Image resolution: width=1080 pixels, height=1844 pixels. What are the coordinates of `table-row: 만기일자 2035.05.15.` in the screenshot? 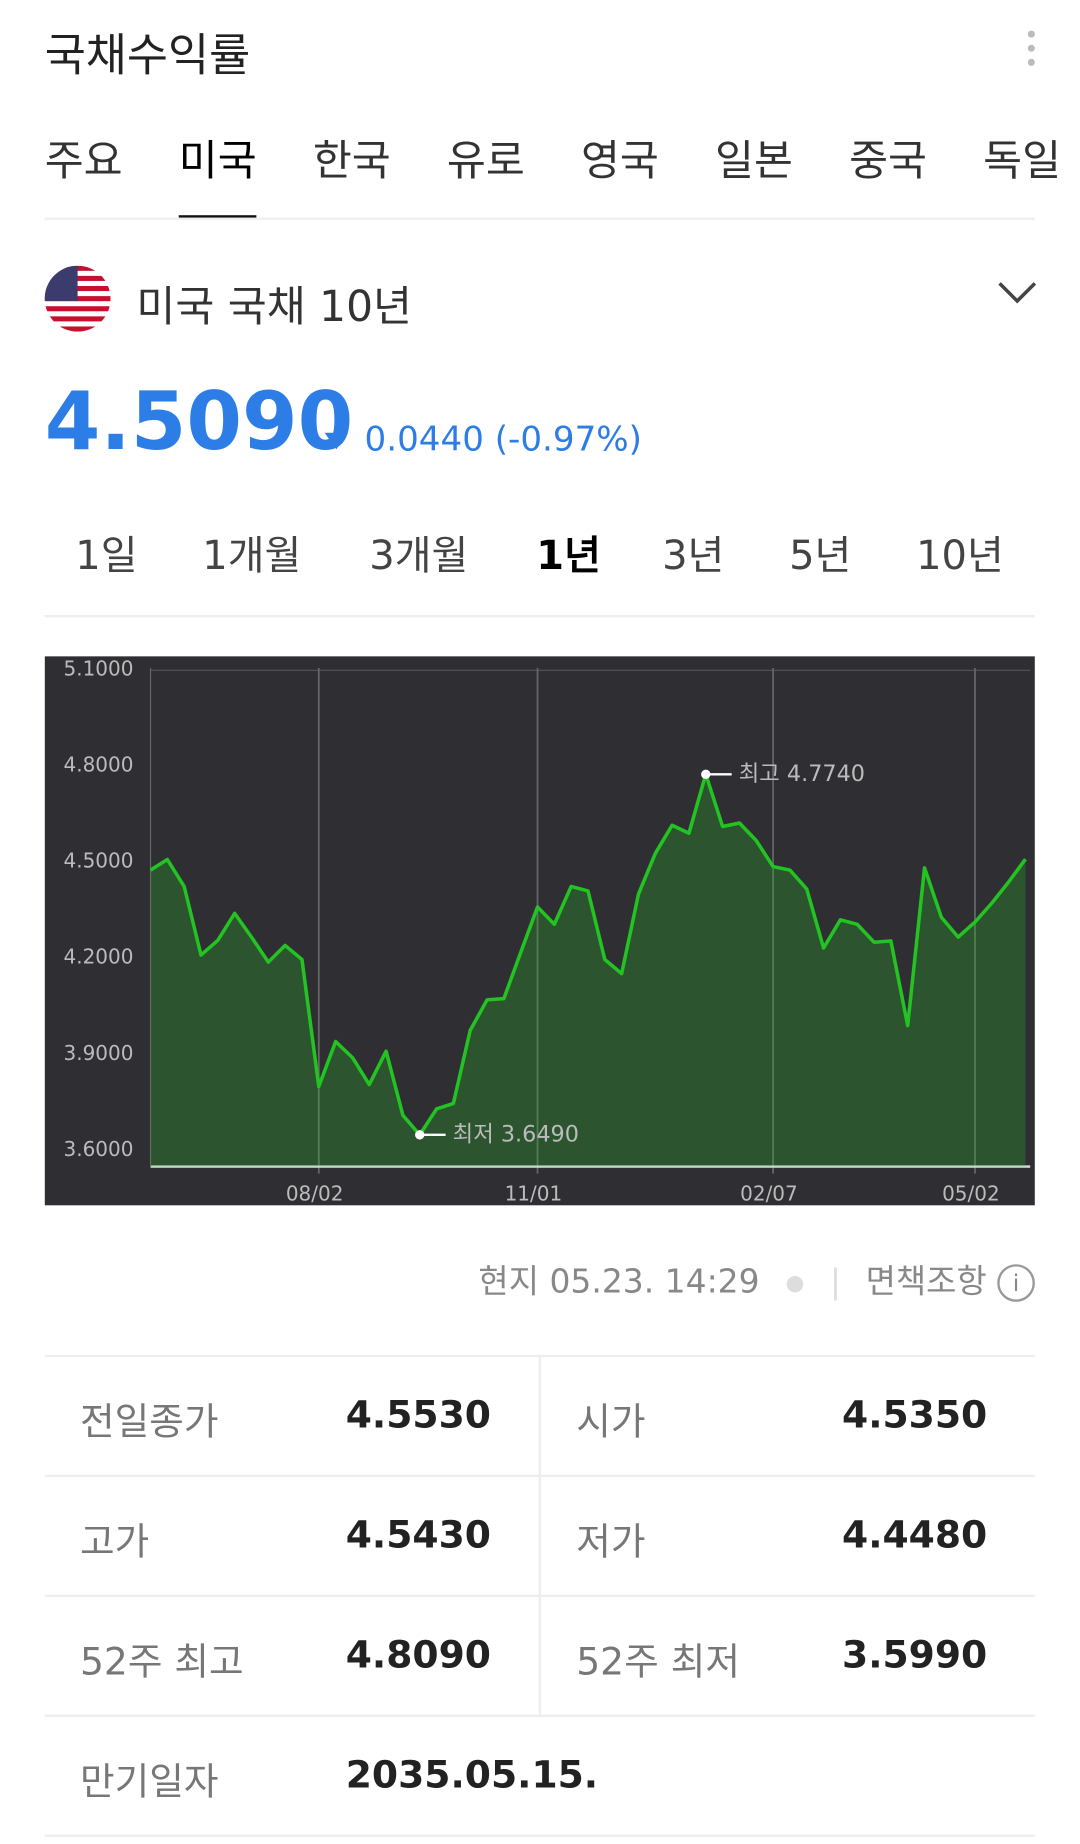 It's located at (539, 1775).